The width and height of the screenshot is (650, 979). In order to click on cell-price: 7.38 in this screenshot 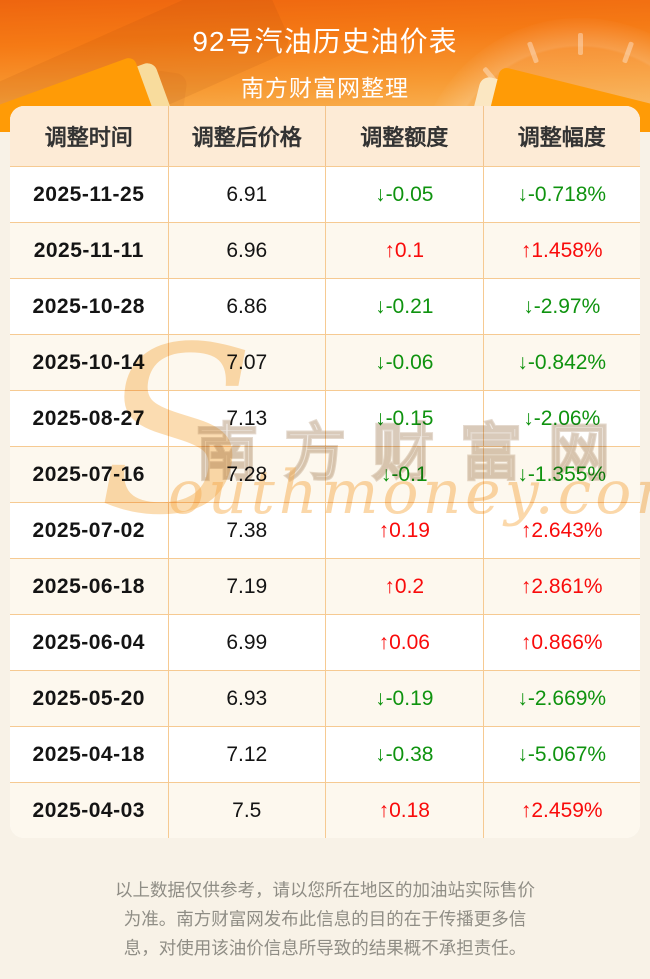, I will do `click(246, 530)`.